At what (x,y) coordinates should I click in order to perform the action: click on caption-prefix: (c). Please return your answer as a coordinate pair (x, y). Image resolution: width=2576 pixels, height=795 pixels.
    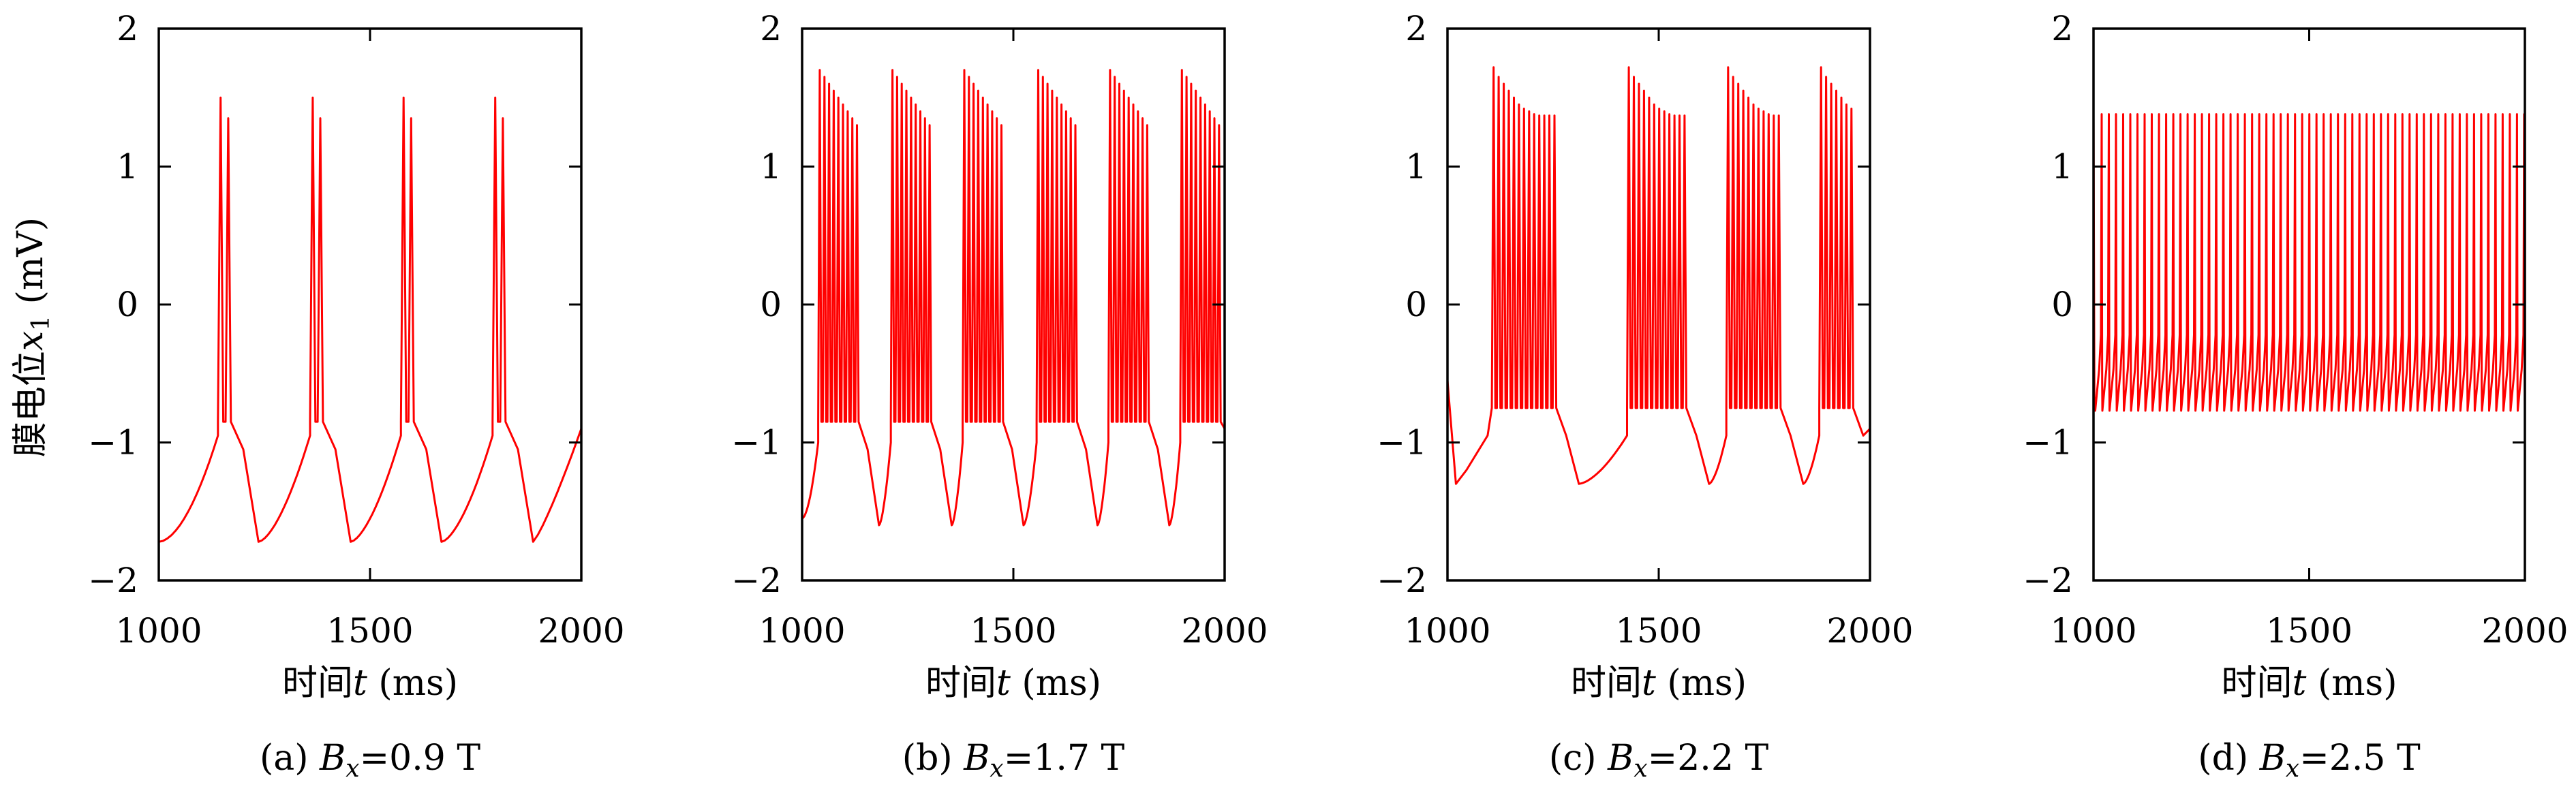
    Looking at the image, I should click on (1578, 758).